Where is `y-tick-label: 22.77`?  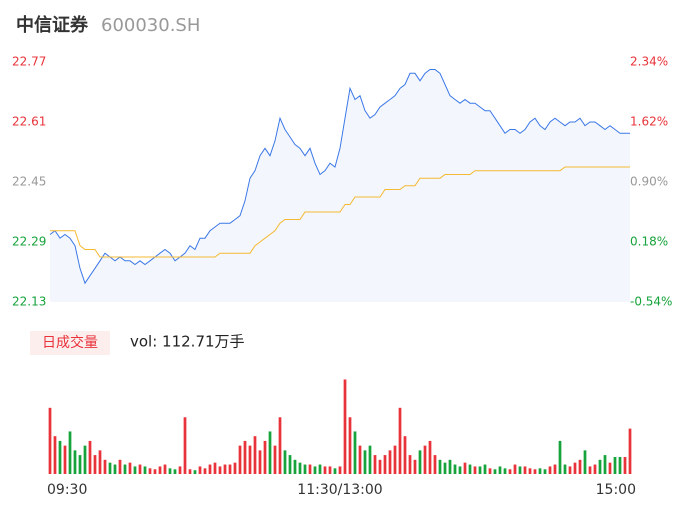
y-tick-label: 22.77 is located at coordinates (29, 62).